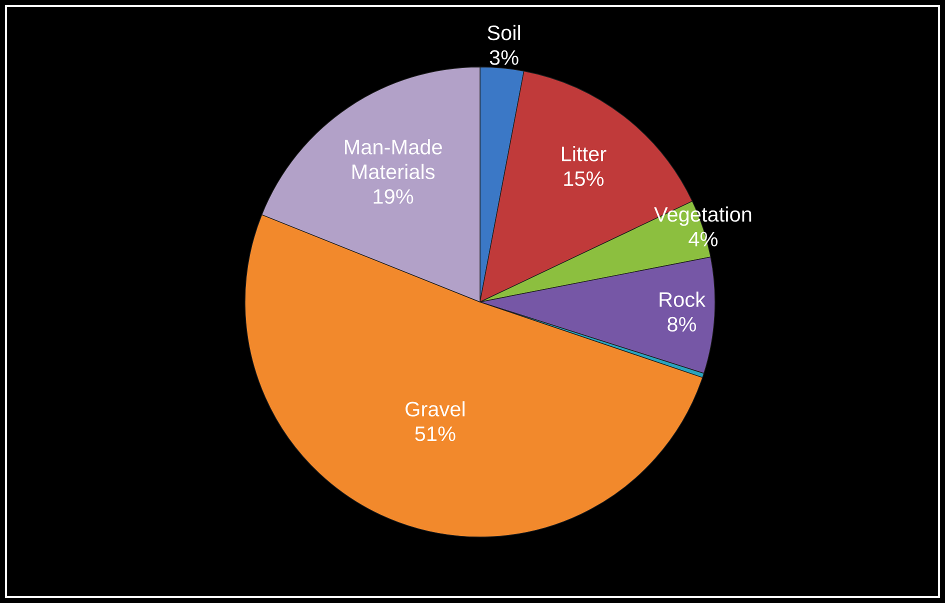 The width and height of the screenshot is (945, 603). I want to click on data-label: 8%, so click(682, 324).